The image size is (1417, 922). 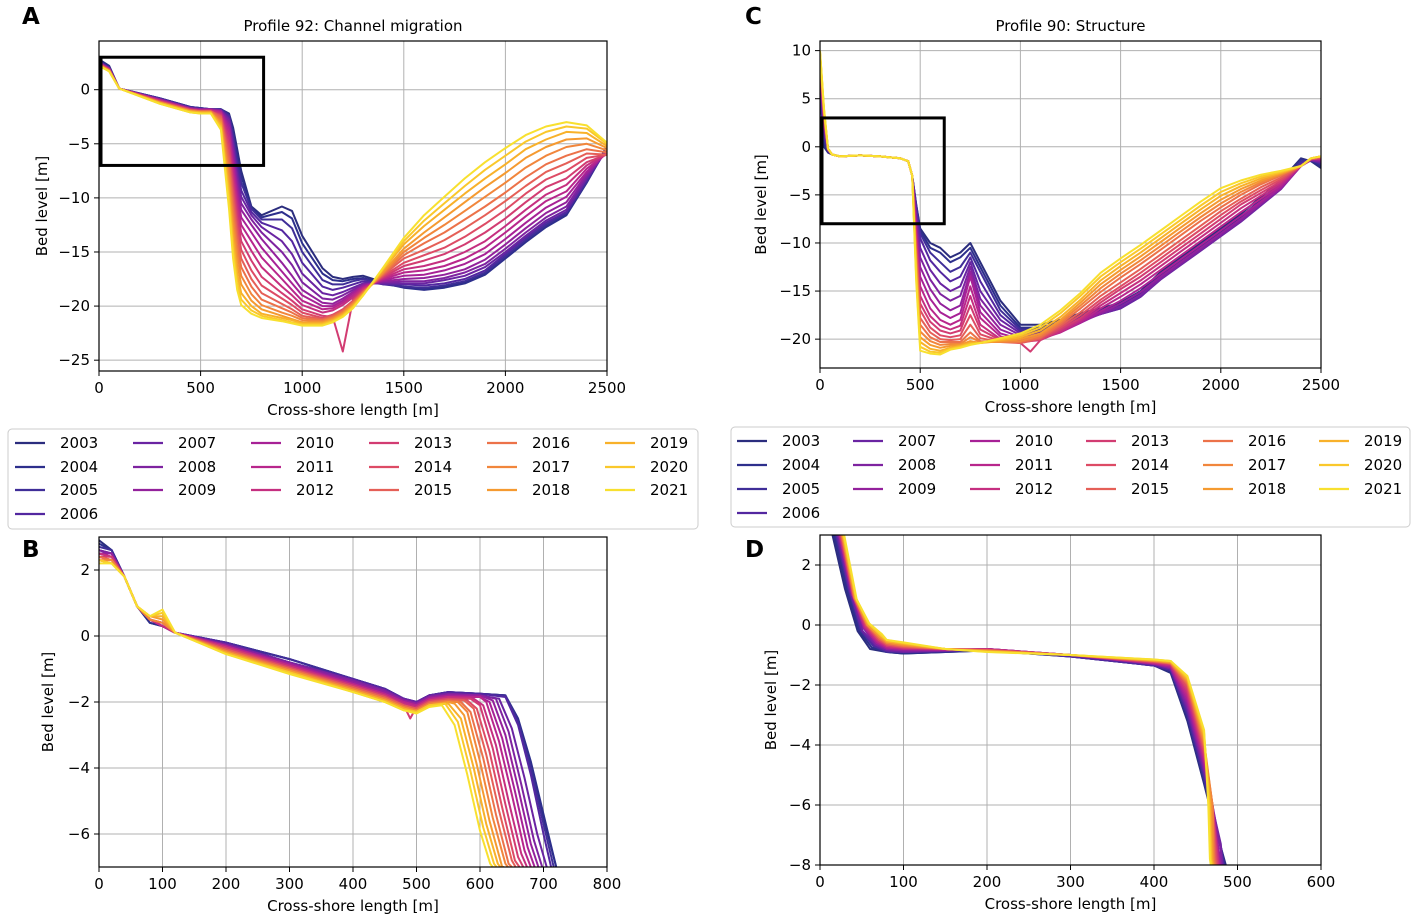 What do you see at coordinates (795, 291) in the screenshot?
I see `y-tick-label: −15` at bounding box center [795, 291].